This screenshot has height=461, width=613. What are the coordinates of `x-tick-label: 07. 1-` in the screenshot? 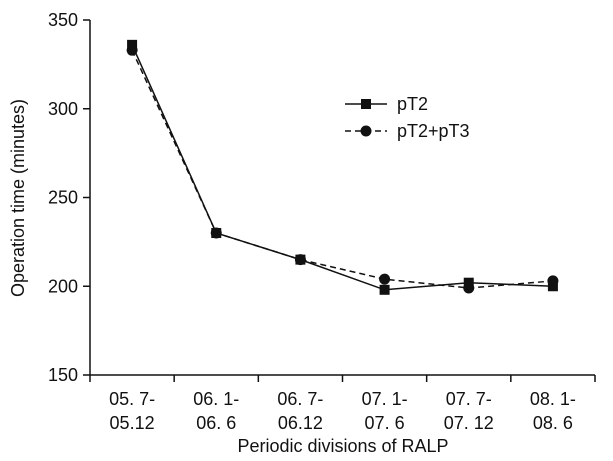 It's located at (385, 399).